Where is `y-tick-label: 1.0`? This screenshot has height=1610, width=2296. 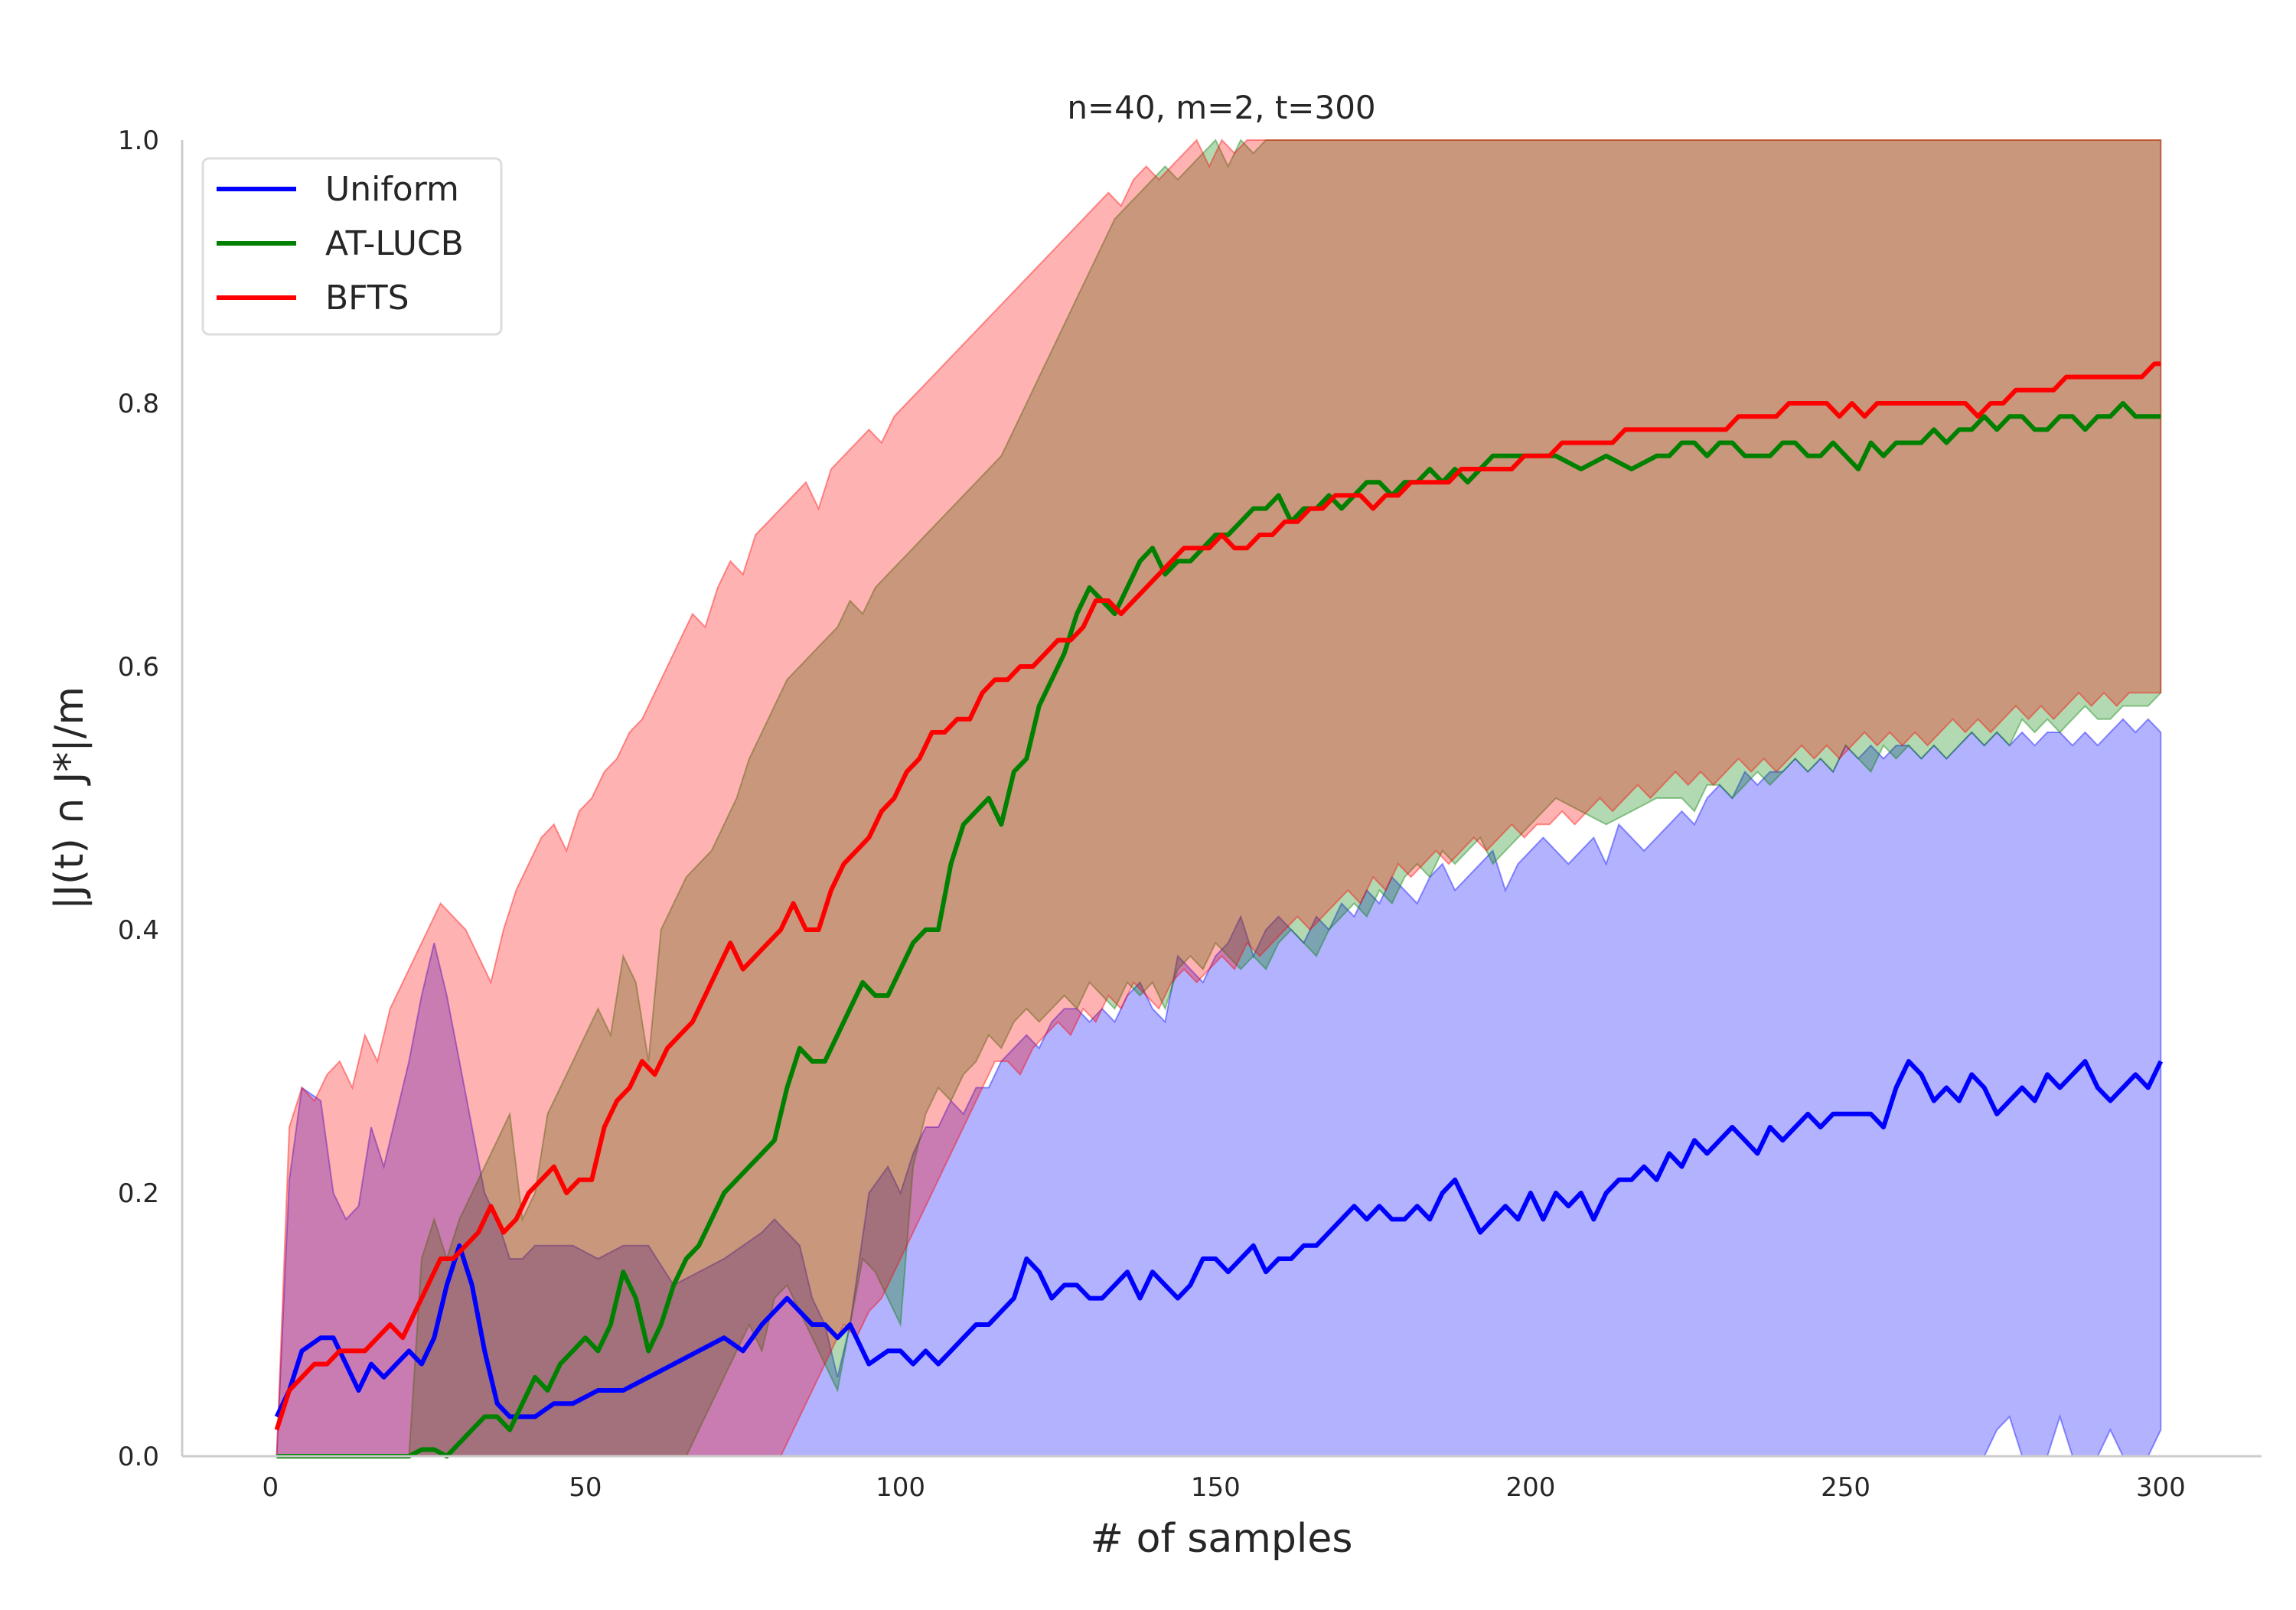 y-tick-label: 1.0 is located at coordinates (138, 141).